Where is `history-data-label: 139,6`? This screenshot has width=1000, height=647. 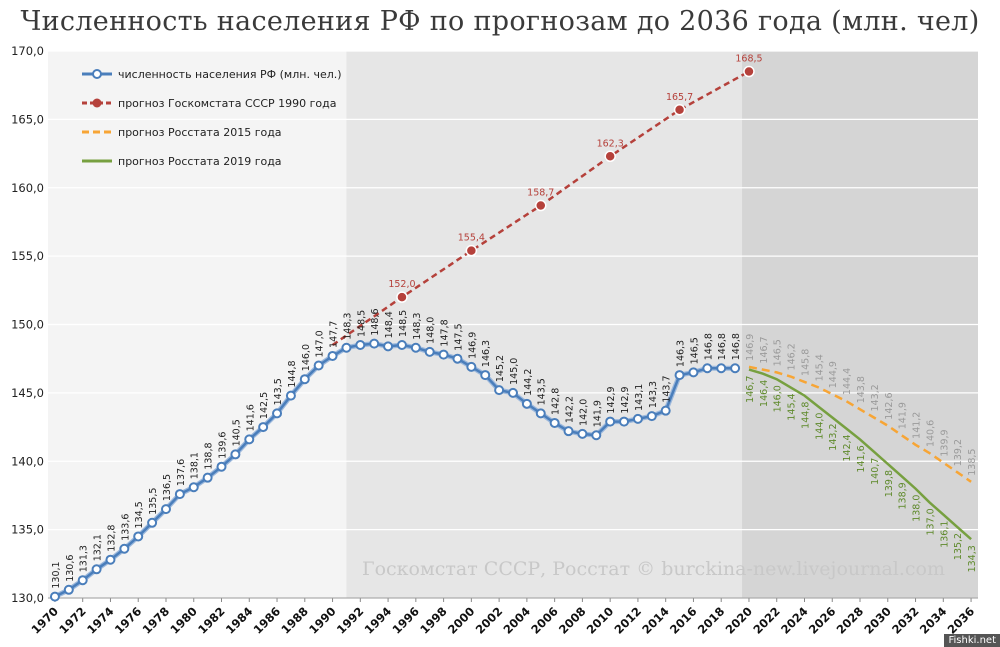 history-data-label: 139,6 is located at coordinates (223, 445).